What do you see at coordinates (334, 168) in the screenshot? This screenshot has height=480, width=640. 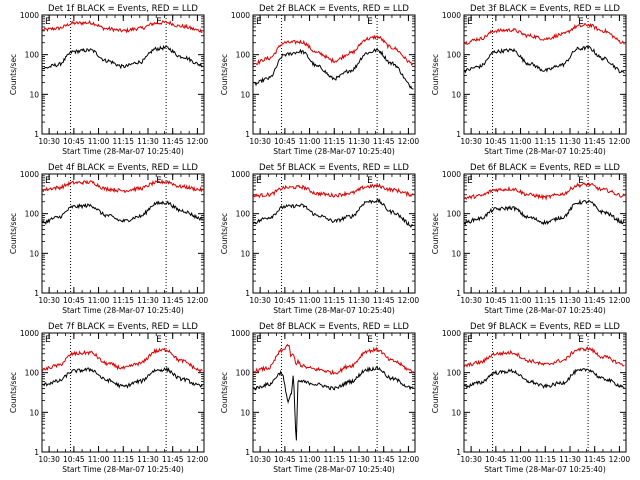 I see `chart-title: Det 5f BLACK = Events, RED = LLD` at bounding box center [334, 168].